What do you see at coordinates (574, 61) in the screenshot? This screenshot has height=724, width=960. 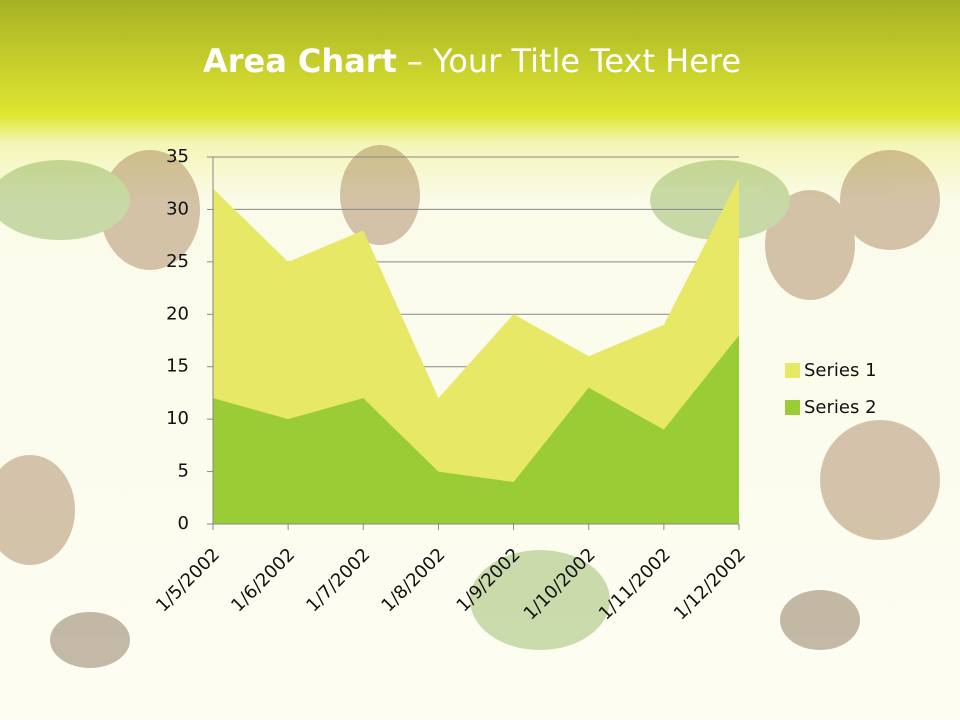 I see `title-text: – Your Title Text Here` at bounding box center [574, 61].